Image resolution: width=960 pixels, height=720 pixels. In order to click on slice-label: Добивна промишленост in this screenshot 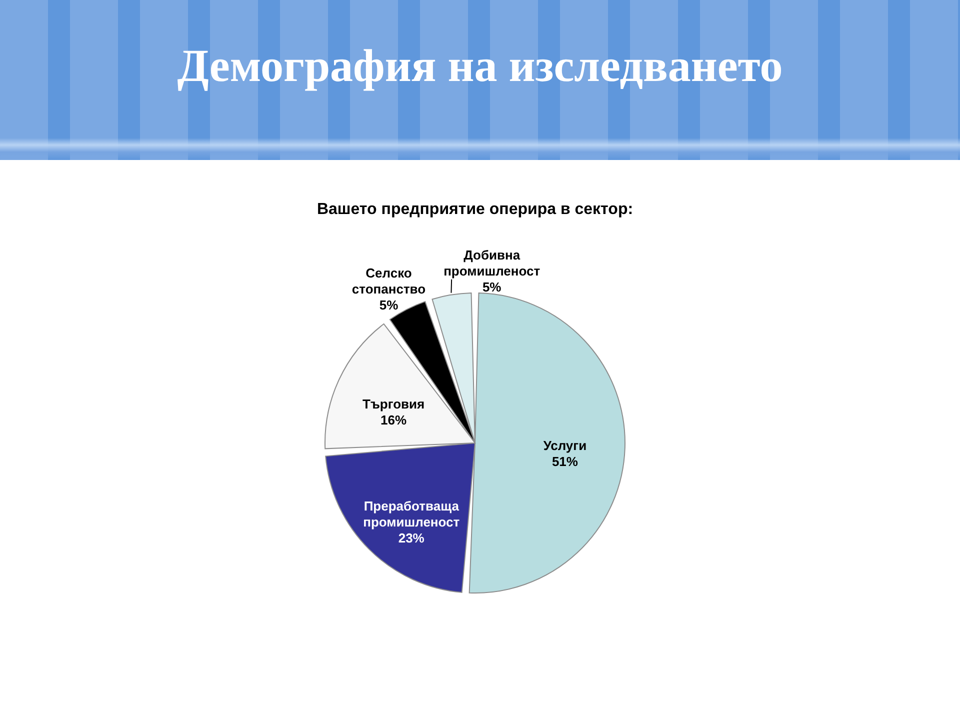, I will do `click(492, 262)`.